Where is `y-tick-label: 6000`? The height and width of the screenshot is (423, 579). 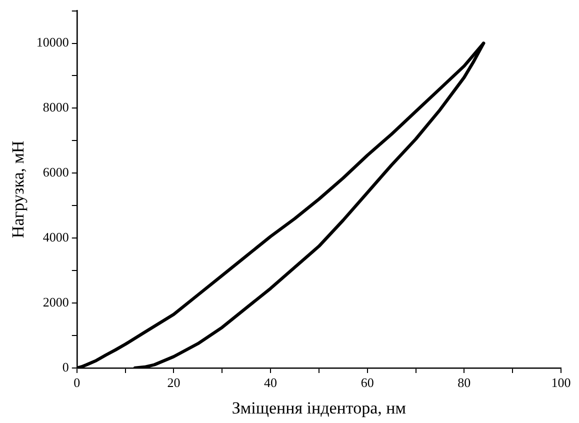
y-tick-label: 6000 is located at coordinates (55, 172).